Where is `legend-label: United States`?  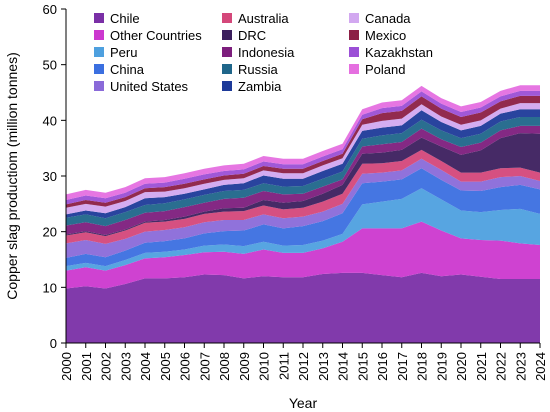
legend-label: United States is located at coordinates (149, 86).